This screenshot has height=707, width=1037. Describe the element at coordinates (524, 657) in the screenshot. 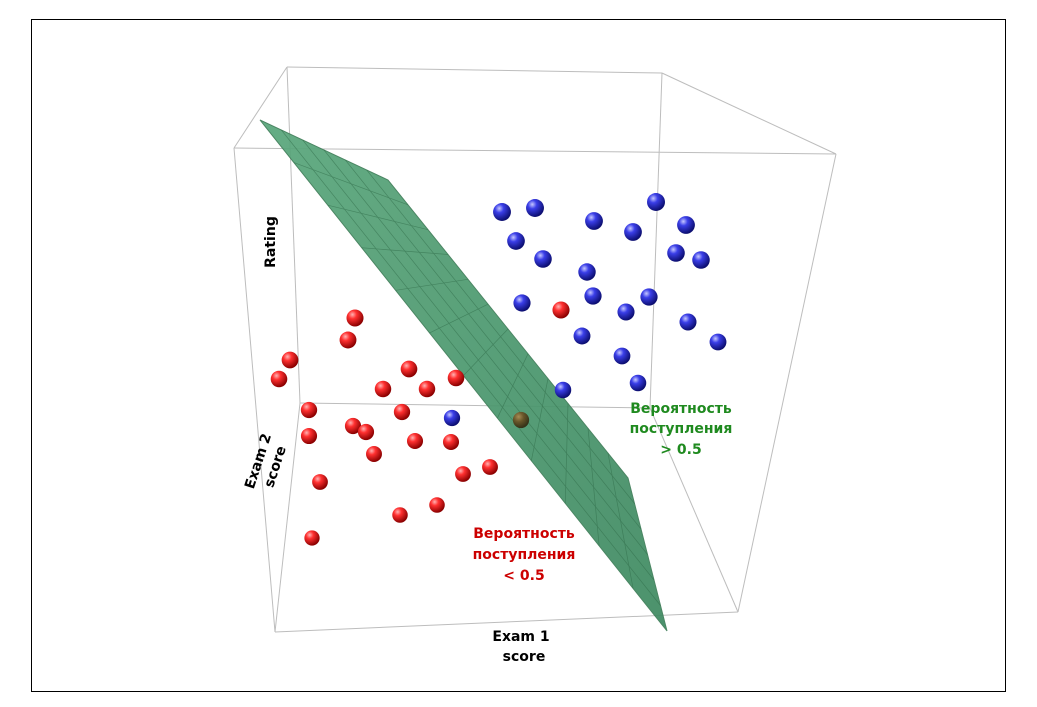

I see `x-axis-label-line2: score` at that location.